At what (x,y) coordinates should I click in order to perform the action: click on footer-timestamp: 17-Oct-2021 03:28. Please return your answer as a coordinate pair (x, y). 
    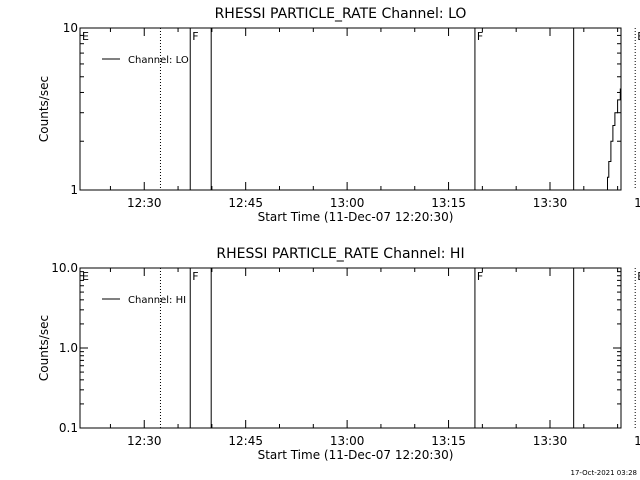
    Looking at the image, I should click on (604, 473).